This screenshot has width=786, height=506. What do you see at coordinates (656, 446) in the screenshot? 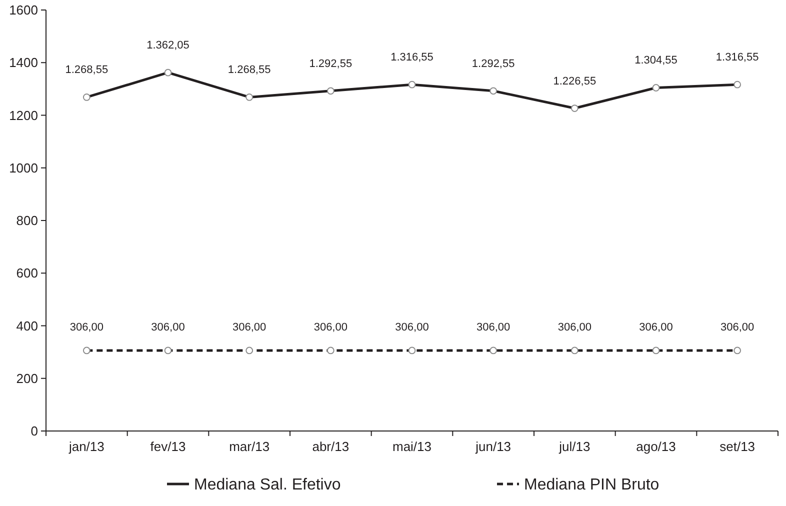
I see `x-tick-label: ago/13` at bounding box center [656, 446].